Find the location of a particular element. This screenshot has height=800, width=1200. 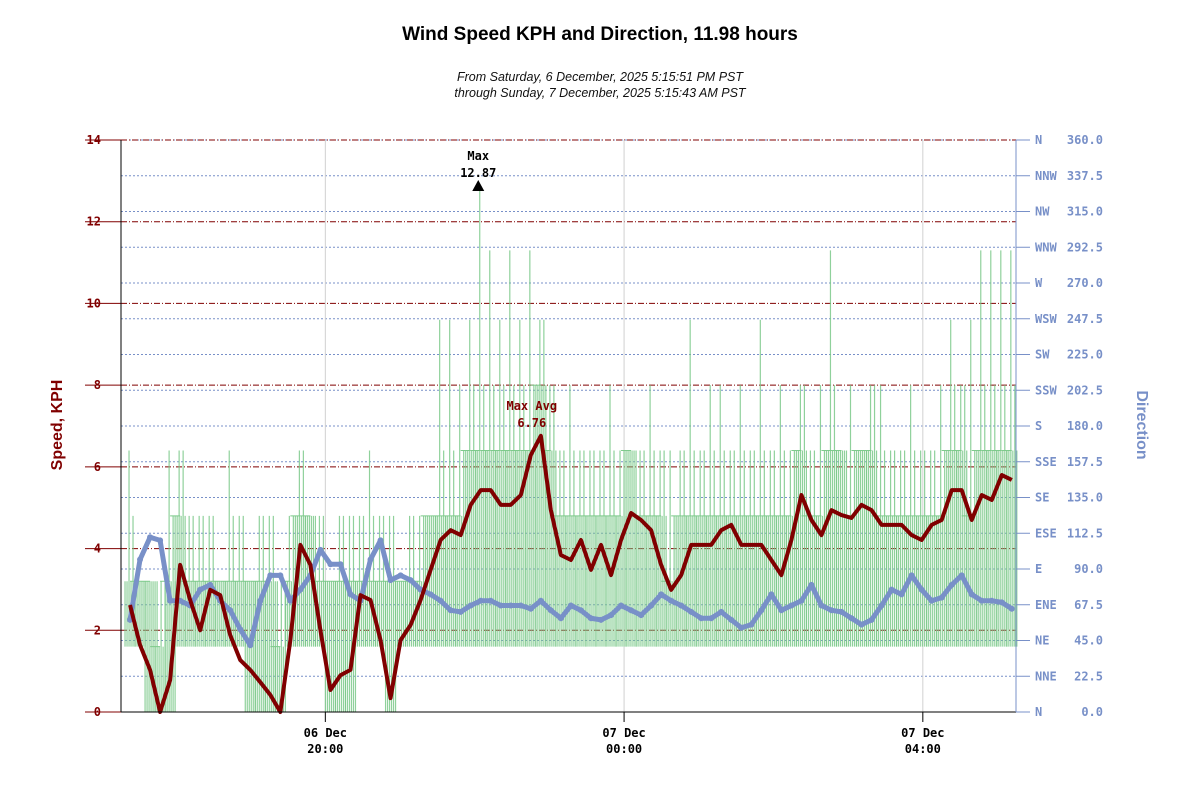

y2-tick-value: 292.5 is located at coordinates (1085, 247).